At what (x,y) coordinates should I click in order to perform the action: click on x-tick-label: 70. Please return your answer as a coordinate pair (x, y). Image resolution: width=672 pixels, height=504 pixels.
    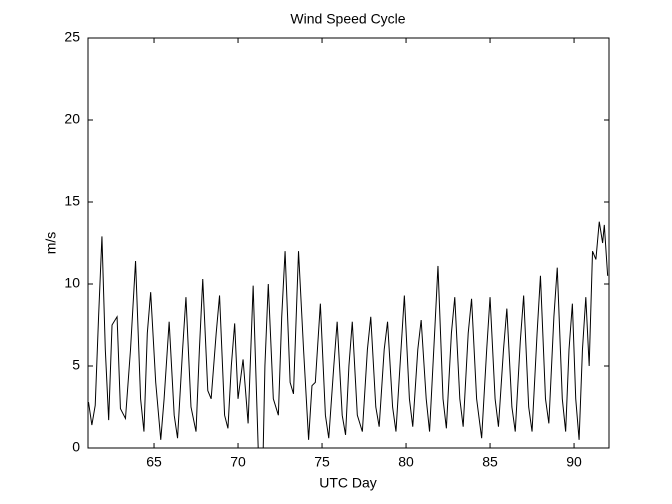
    Looking at the image, I should click on (238, 462).